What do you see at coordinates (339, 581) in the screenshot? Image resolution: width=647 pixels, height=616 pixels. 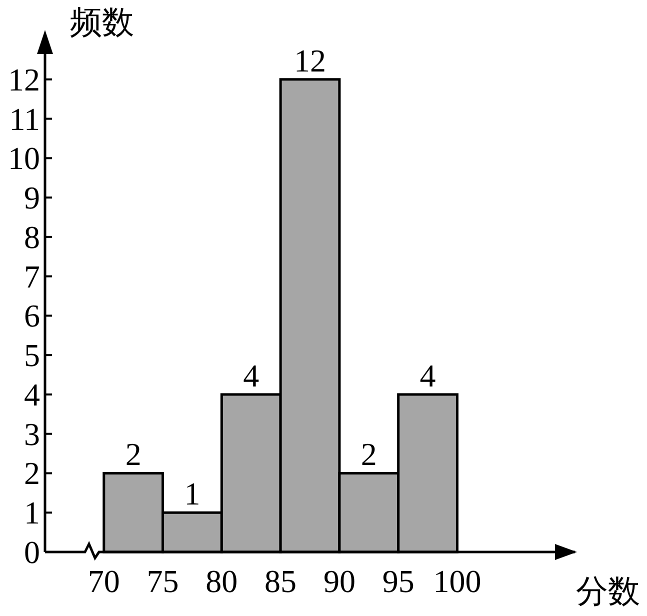 I see `x-tick-label: 90` at bounding box center [339, 581].